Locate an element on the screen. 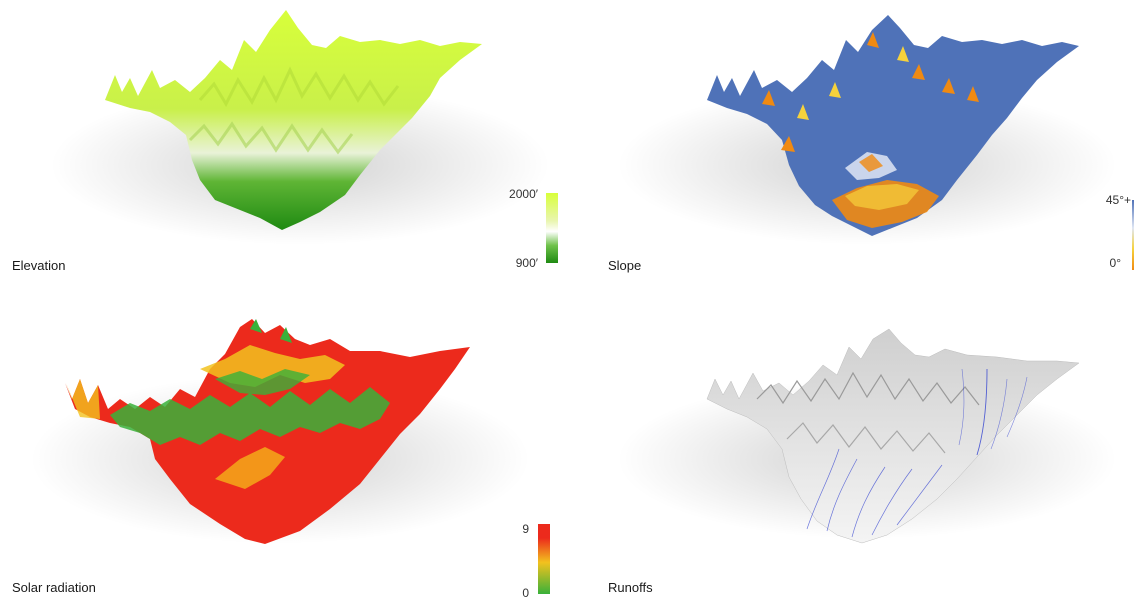 The image size is (1134, 600). solar-radiation-legend-min: 0 is located at coordinates (525, 593).